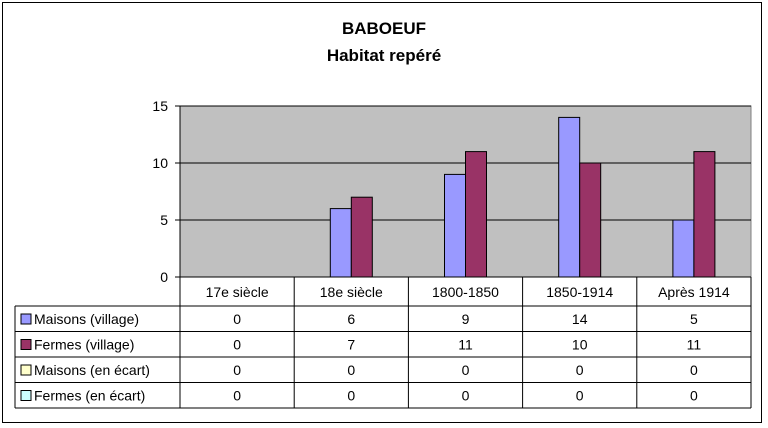 The width and height of the screenshot is (768, 428). Describe the element at coordinates (86, 319) in the screenshot. I see `legend-label: Maisons (village)` at that location.